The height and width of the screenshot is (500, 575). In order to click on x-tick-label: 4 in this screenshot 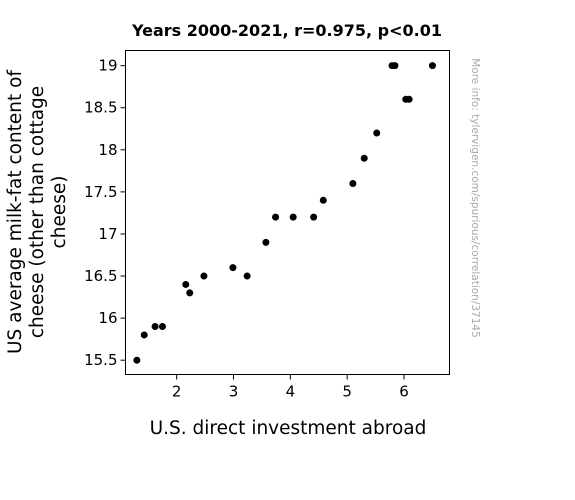, I will do `click(291, 392)`.